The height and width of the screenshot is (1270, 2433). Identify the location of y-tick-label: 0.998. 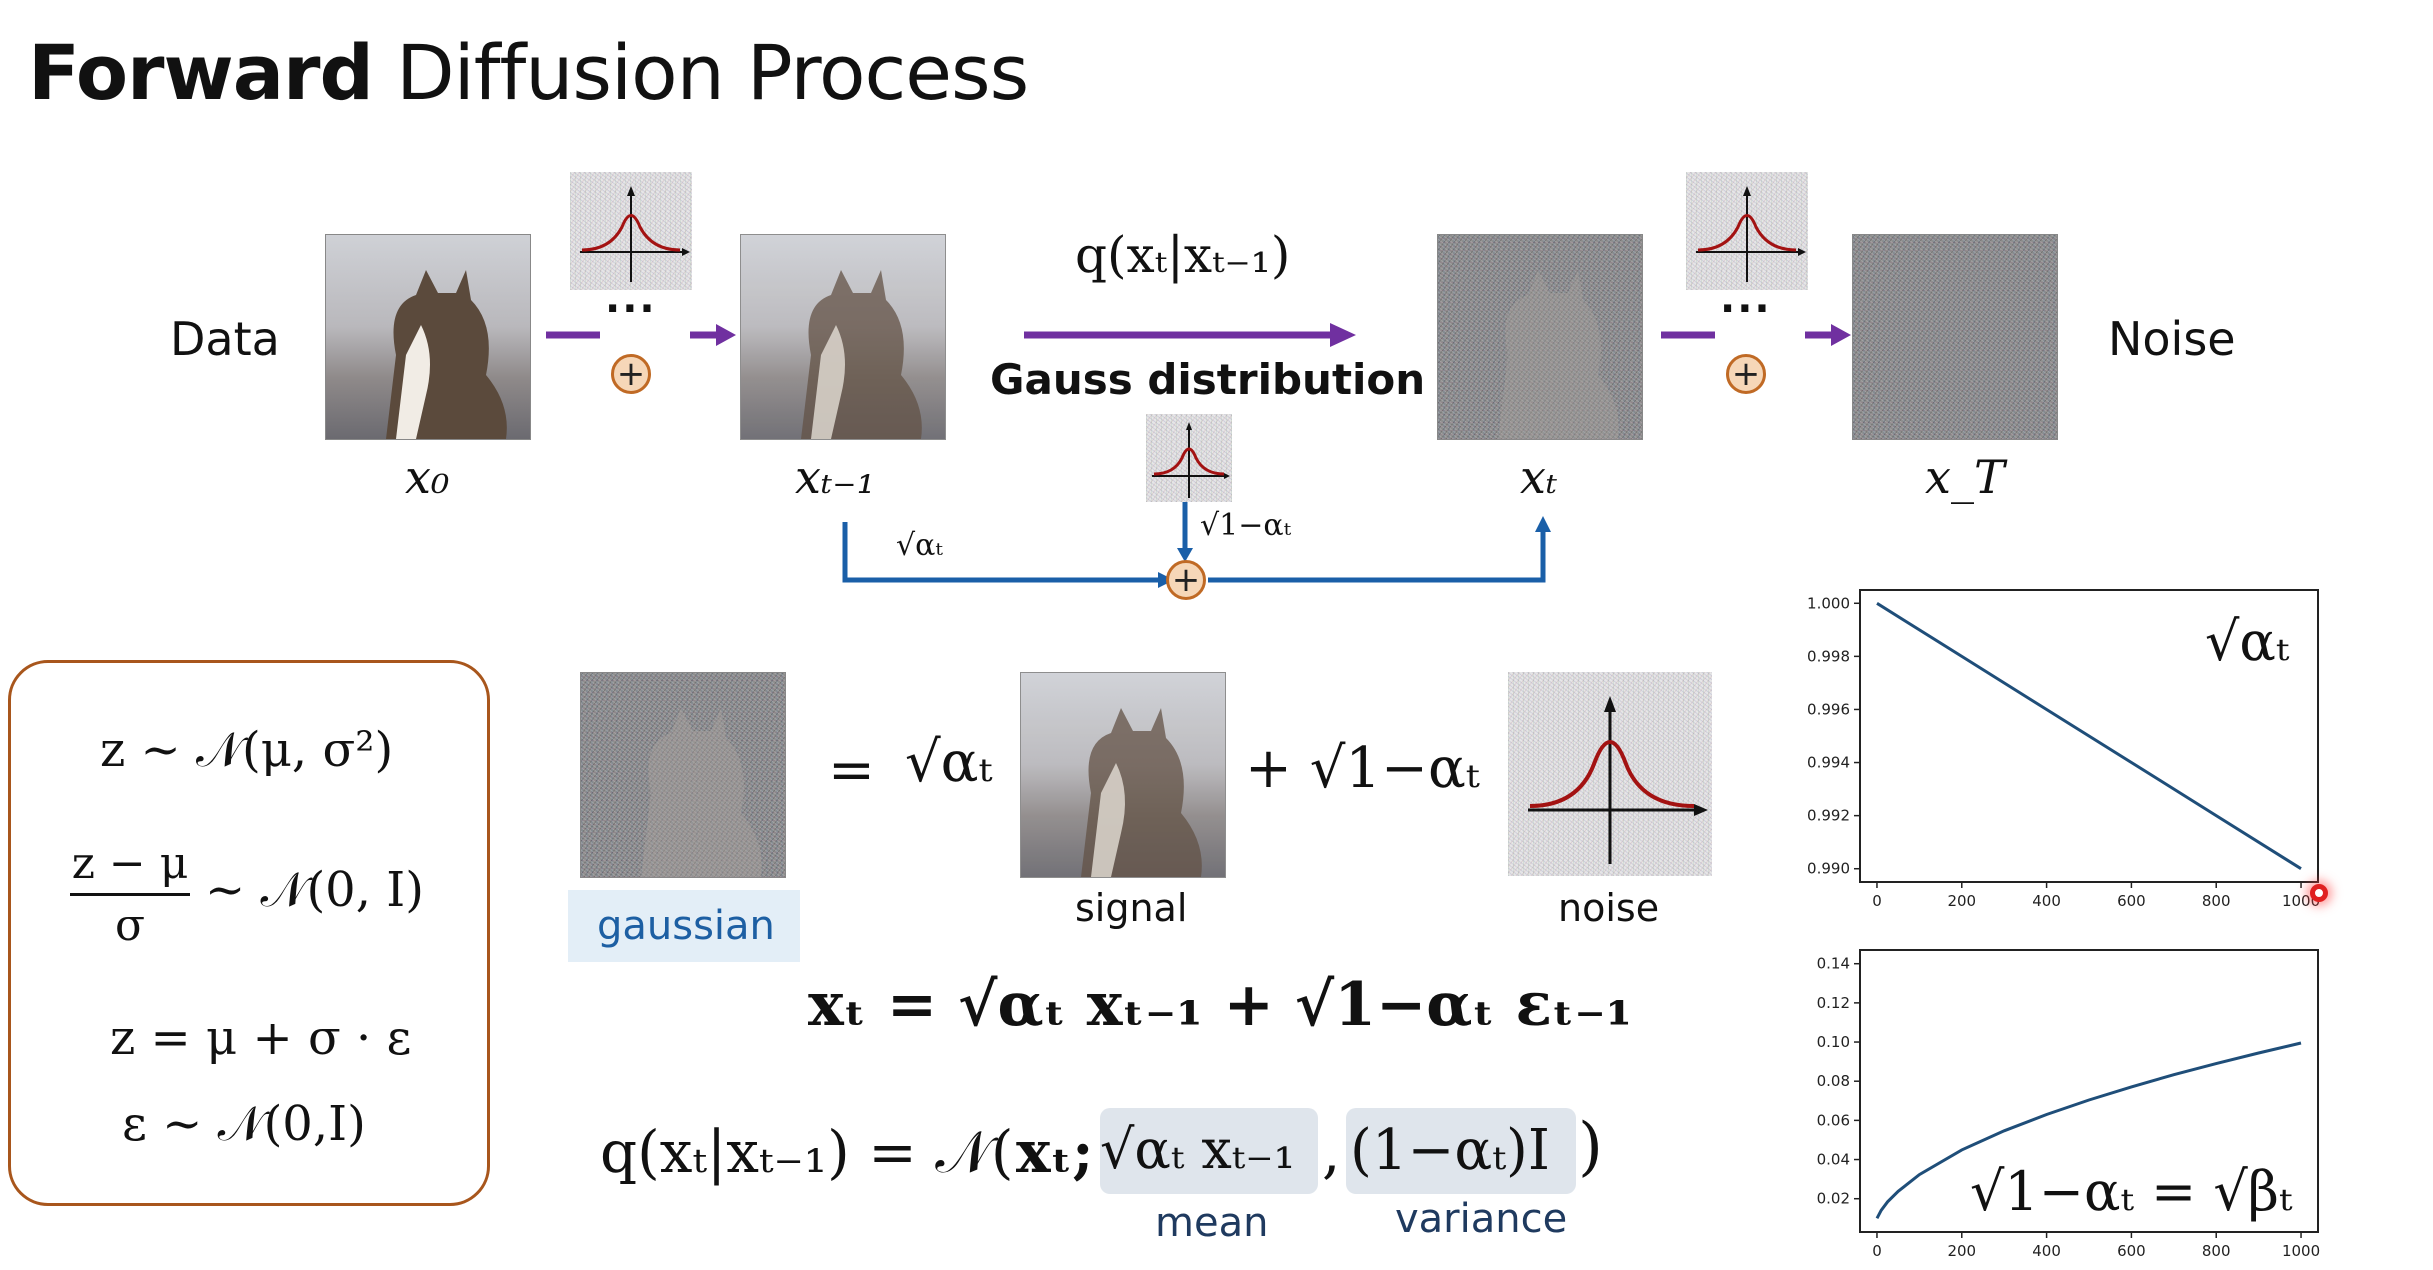
(1828, 656).